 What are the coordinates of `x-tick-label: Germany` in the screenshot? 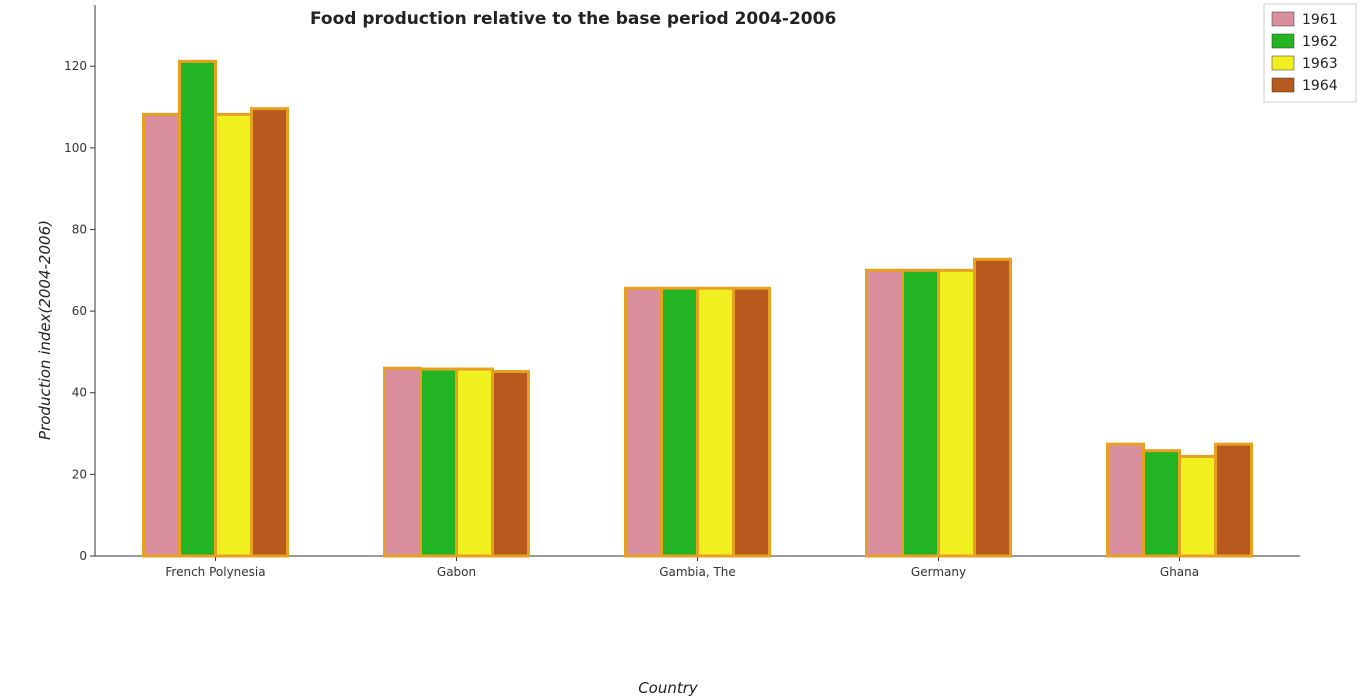 It's located at (938, 572).